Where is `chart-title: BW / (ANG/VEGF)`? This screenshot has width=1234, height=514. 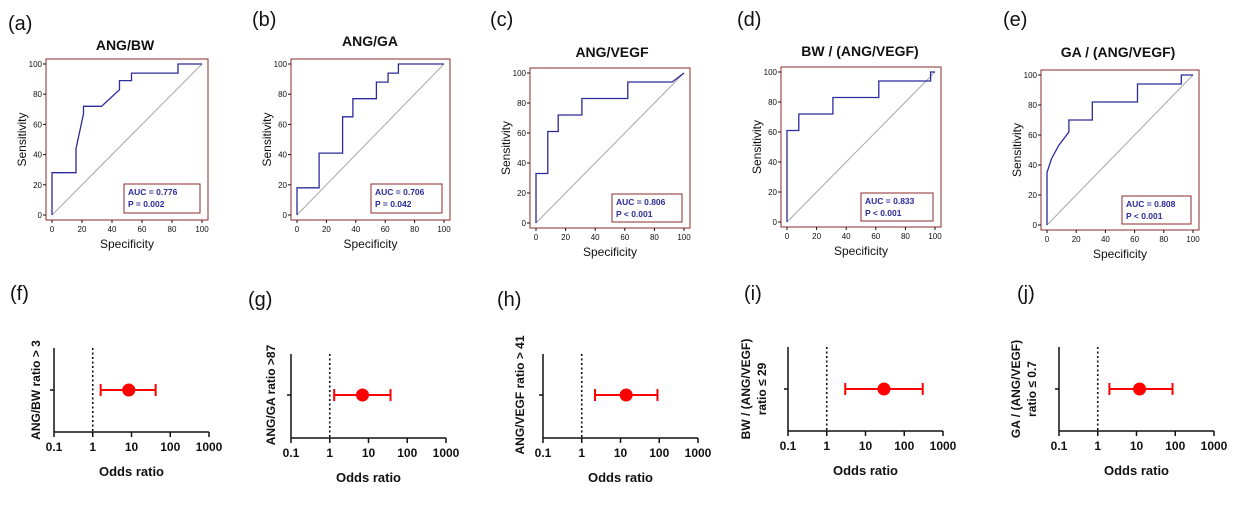
chart-title: BW / (ANG/VEGF) is located at coordinates (859, 51).